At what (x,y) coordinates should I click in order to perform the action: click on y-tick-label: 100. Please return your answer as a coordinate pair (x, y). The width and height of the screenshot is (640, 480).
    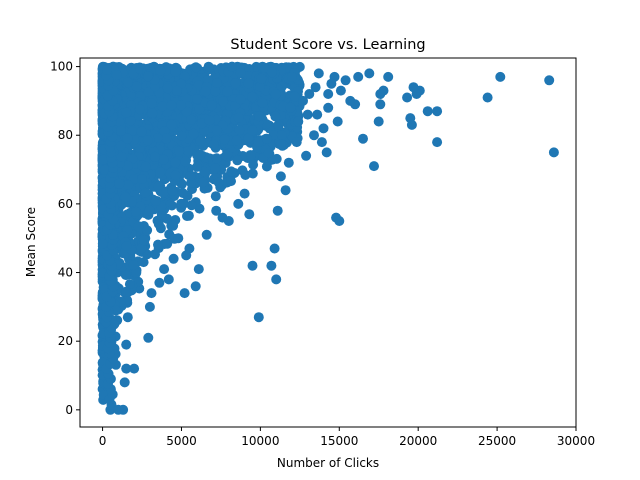
    Looking at the image, I should click on (61, 67).